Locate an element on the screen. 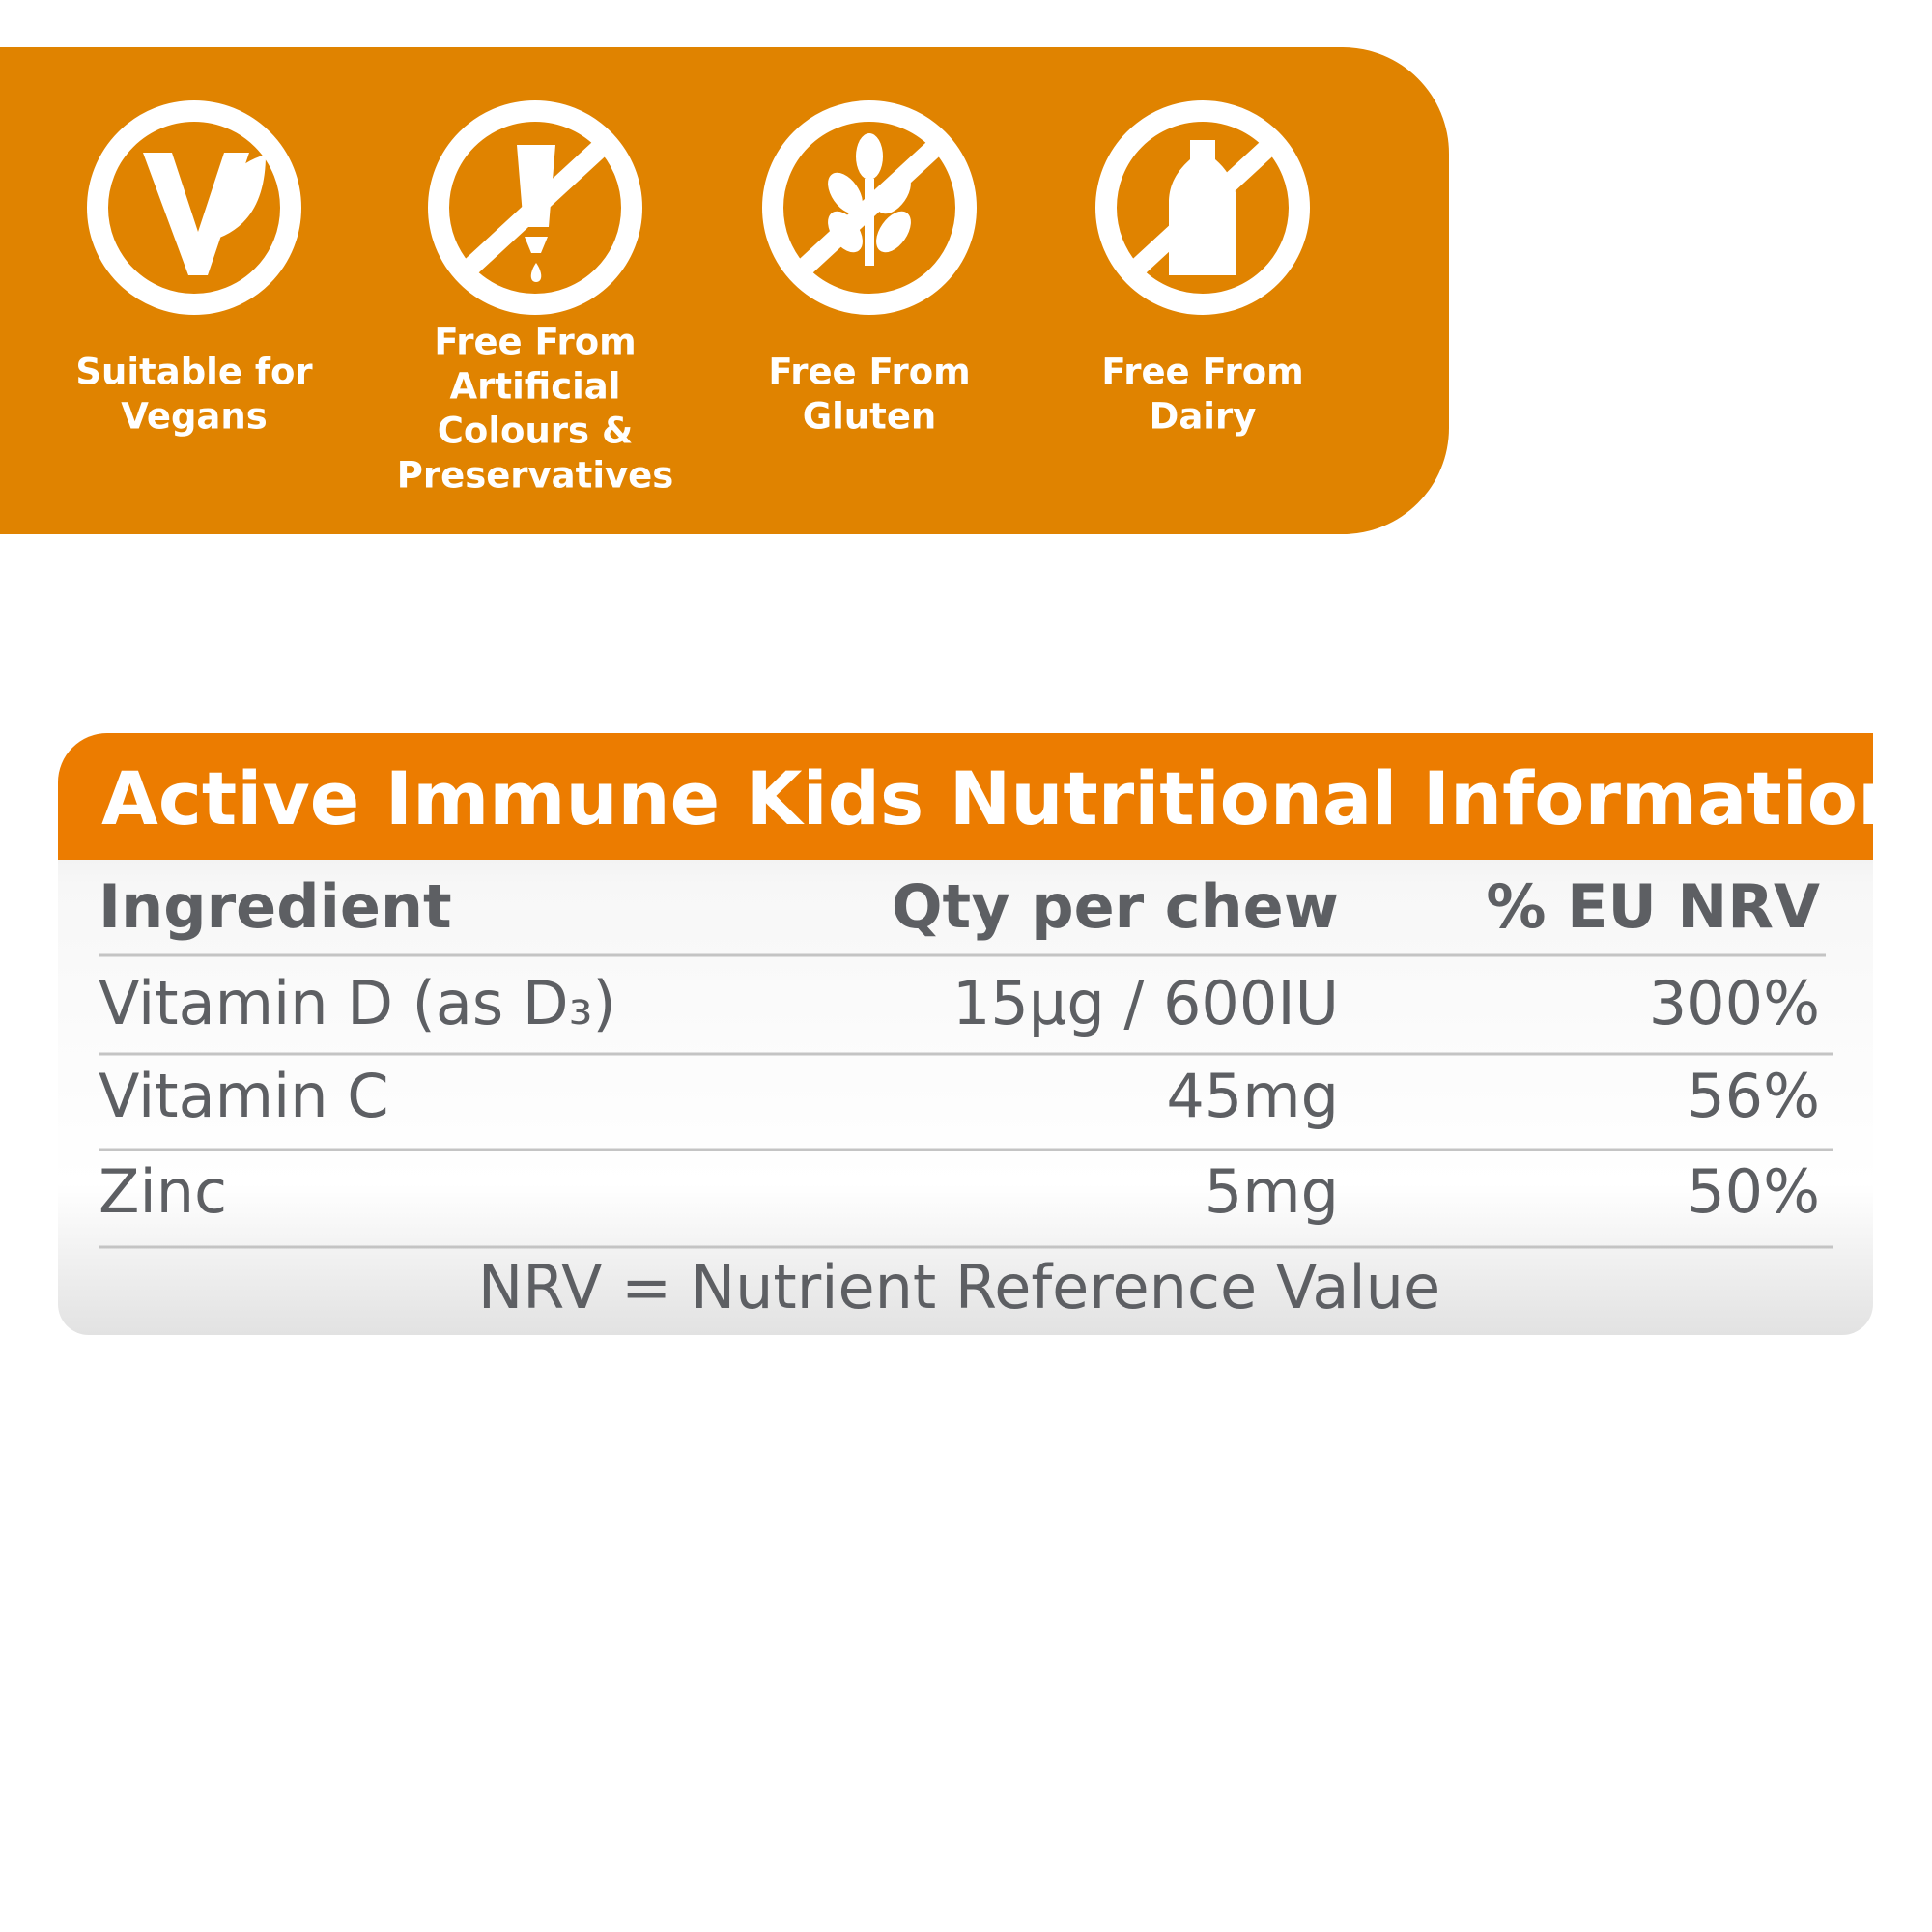 This screenshot has width=1932, height=1932. badge-label: Gluten is located at coordinates (870, 417).